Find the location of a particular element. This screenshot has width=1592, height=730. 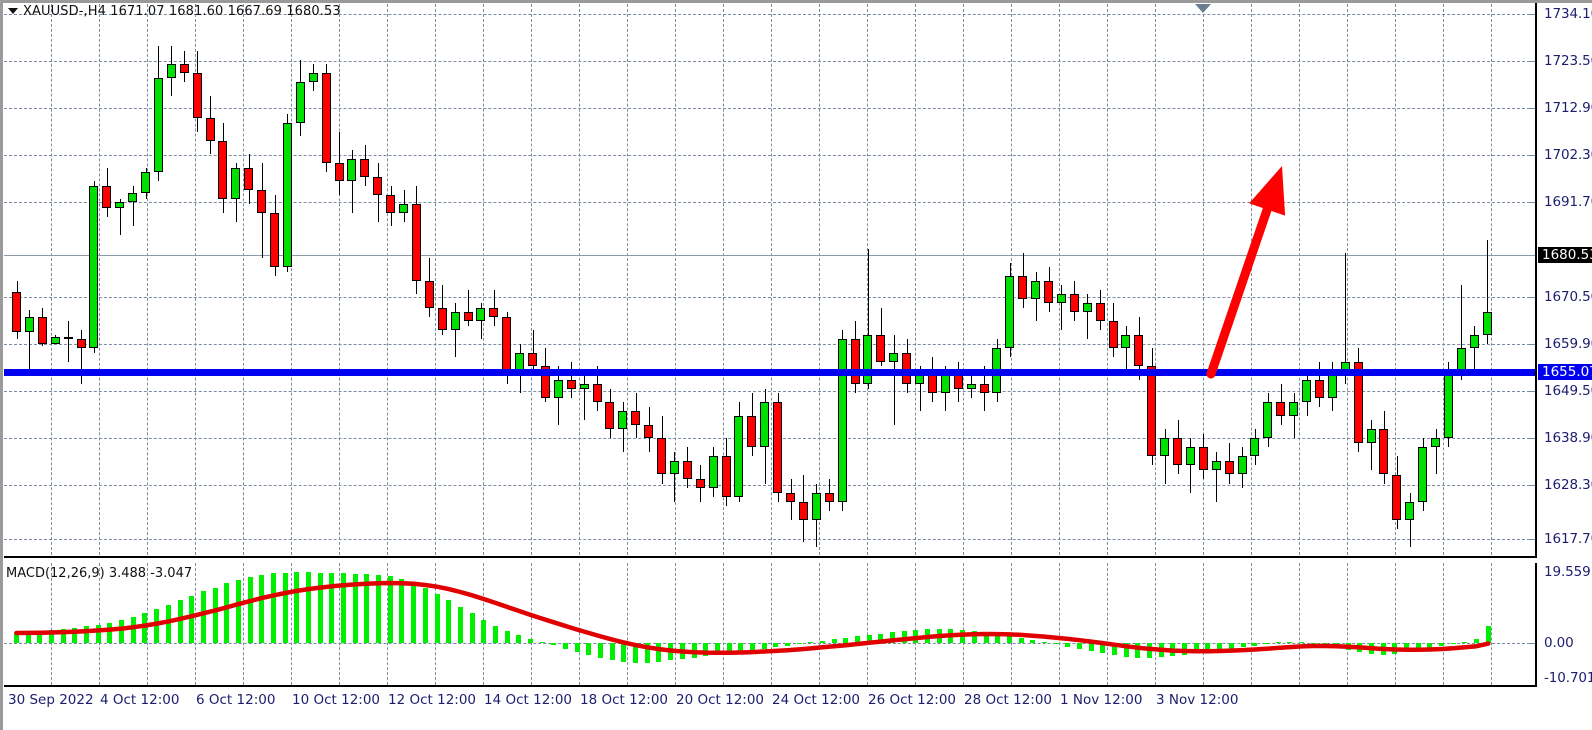

caret-down-icon is located at coordinates (13, 10).